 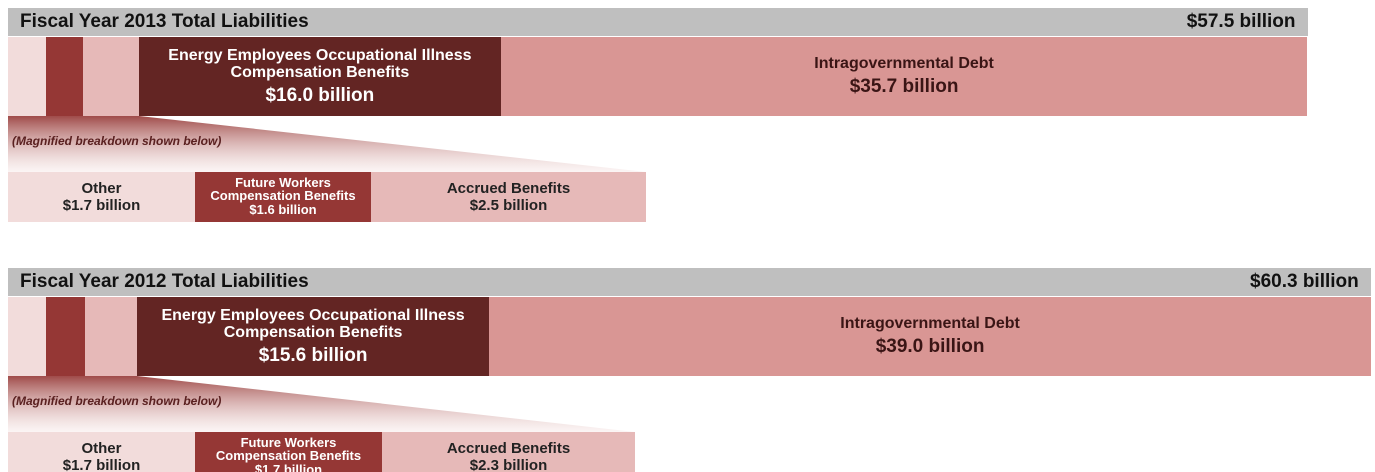 What do you see at coordinates (283, 209) in the screenshot?
I see `breakdown-value: $1.6 billion` at bounding box center [283, 209].